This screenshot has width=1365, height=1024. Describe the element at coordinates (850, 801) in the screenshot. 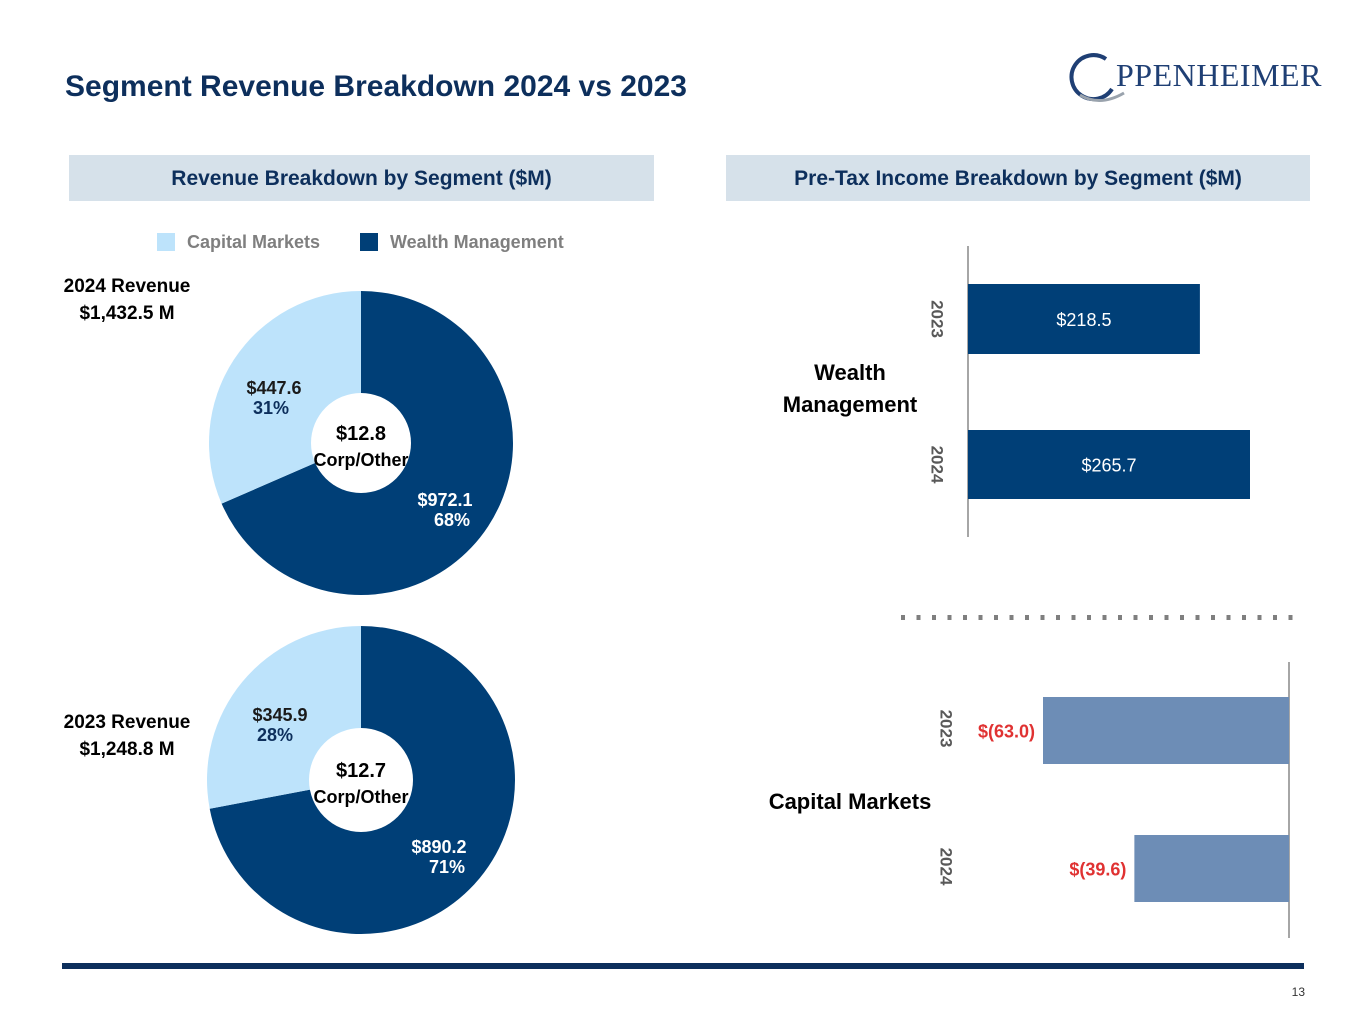

I see `capital-markets-label: Capital Markets` at that location.